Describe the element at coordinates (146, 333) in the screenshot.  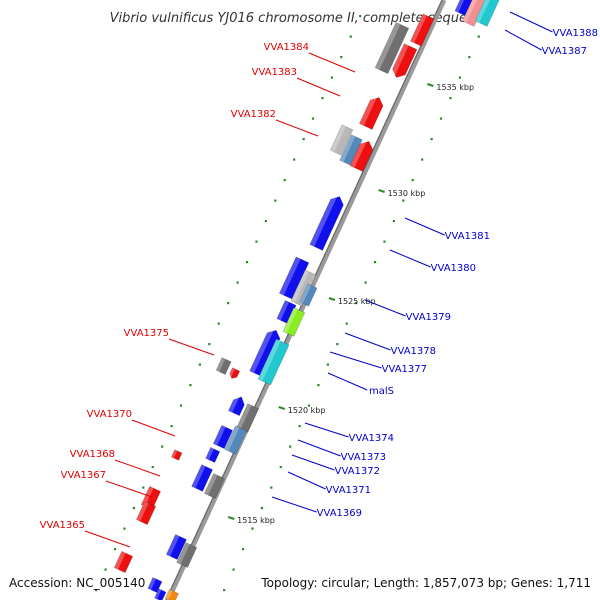
I see `reverse-gene-label: VVA1375` at that location.